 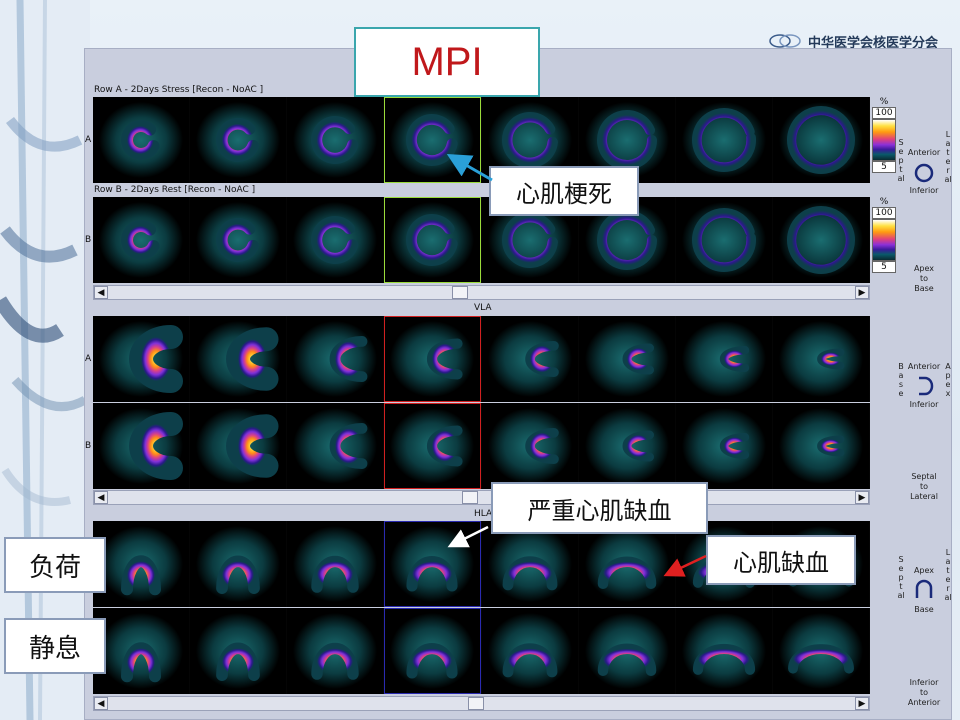 What do you see at coordinates (901, 380) in the screenshot?
I see `vla-base-label: Base` at bounding box center [901, 380].